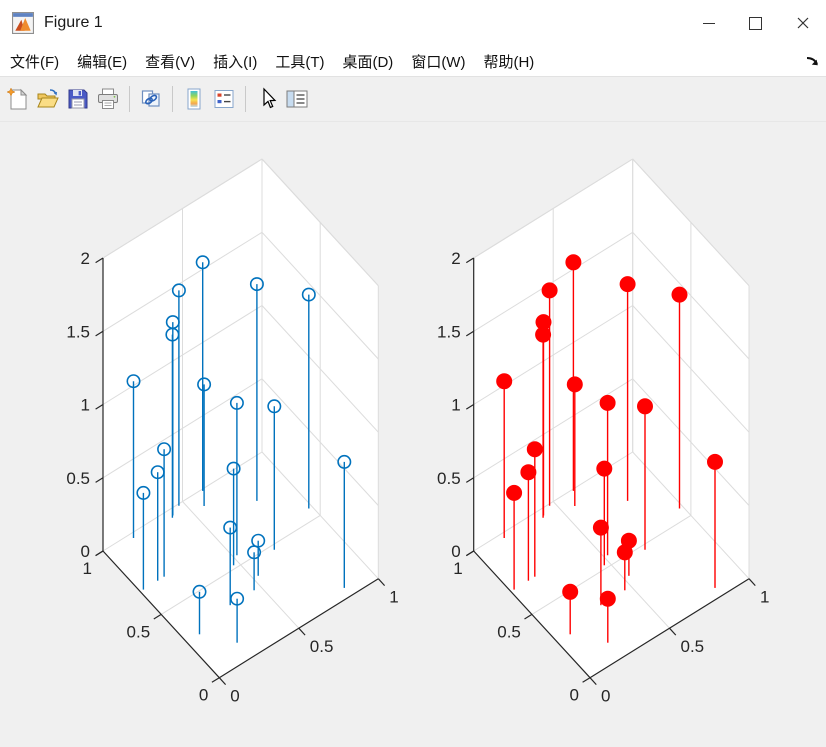 Image resolution: width=826 pixels, height=747 pixels. Describe the element at coordinates (300, 62) in the screenshot. I see `menu-item-tools: 工具(T)` at that location.